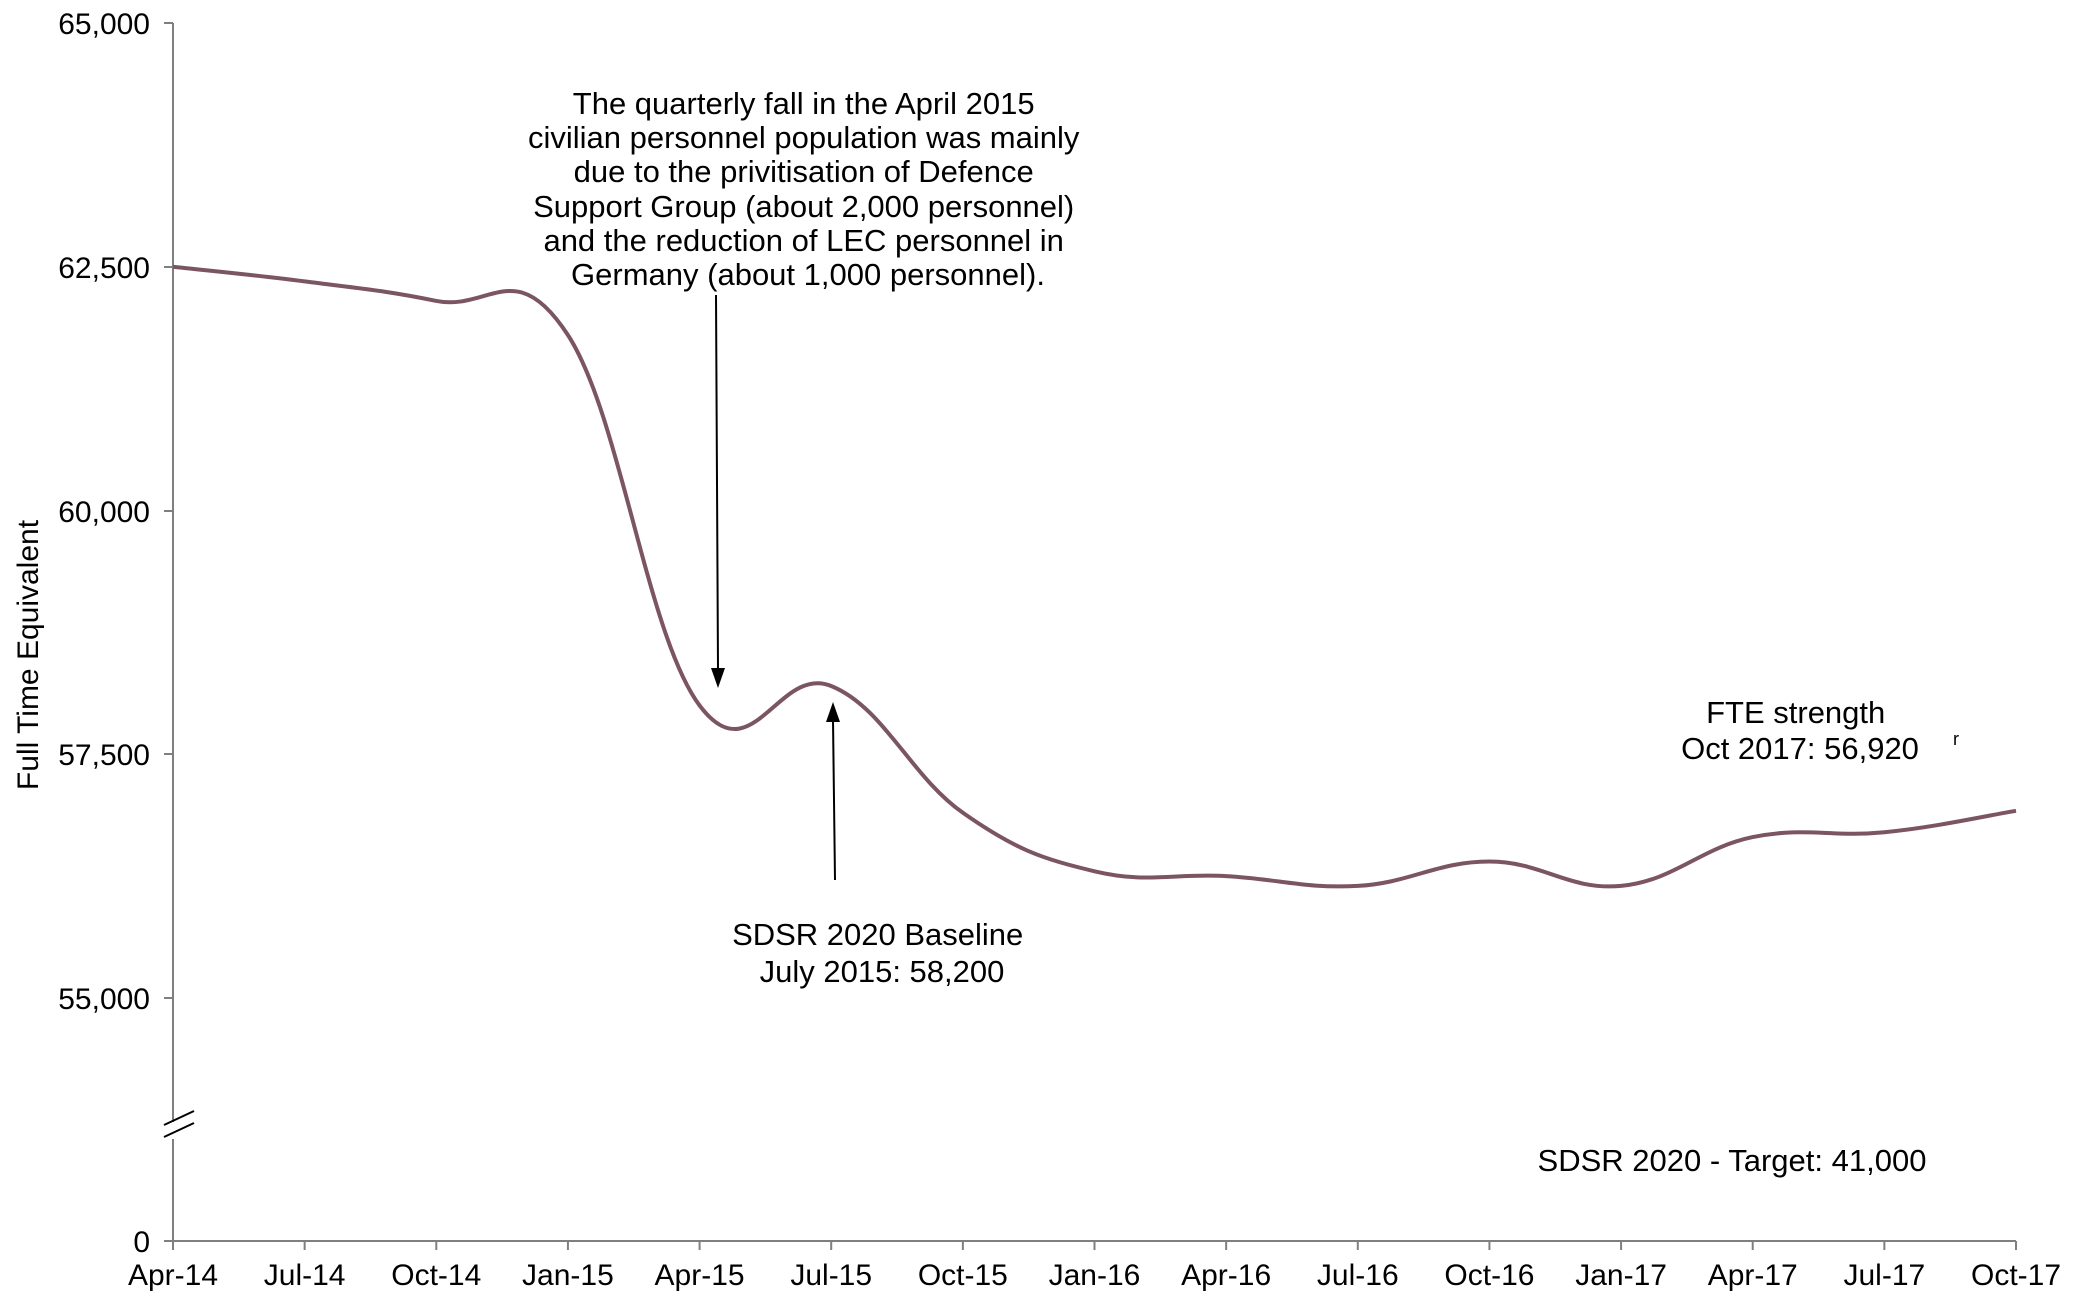 The image size is (2078, 1292). I want to click on x-tick-label: Jul-17, so click(1884, 1275).